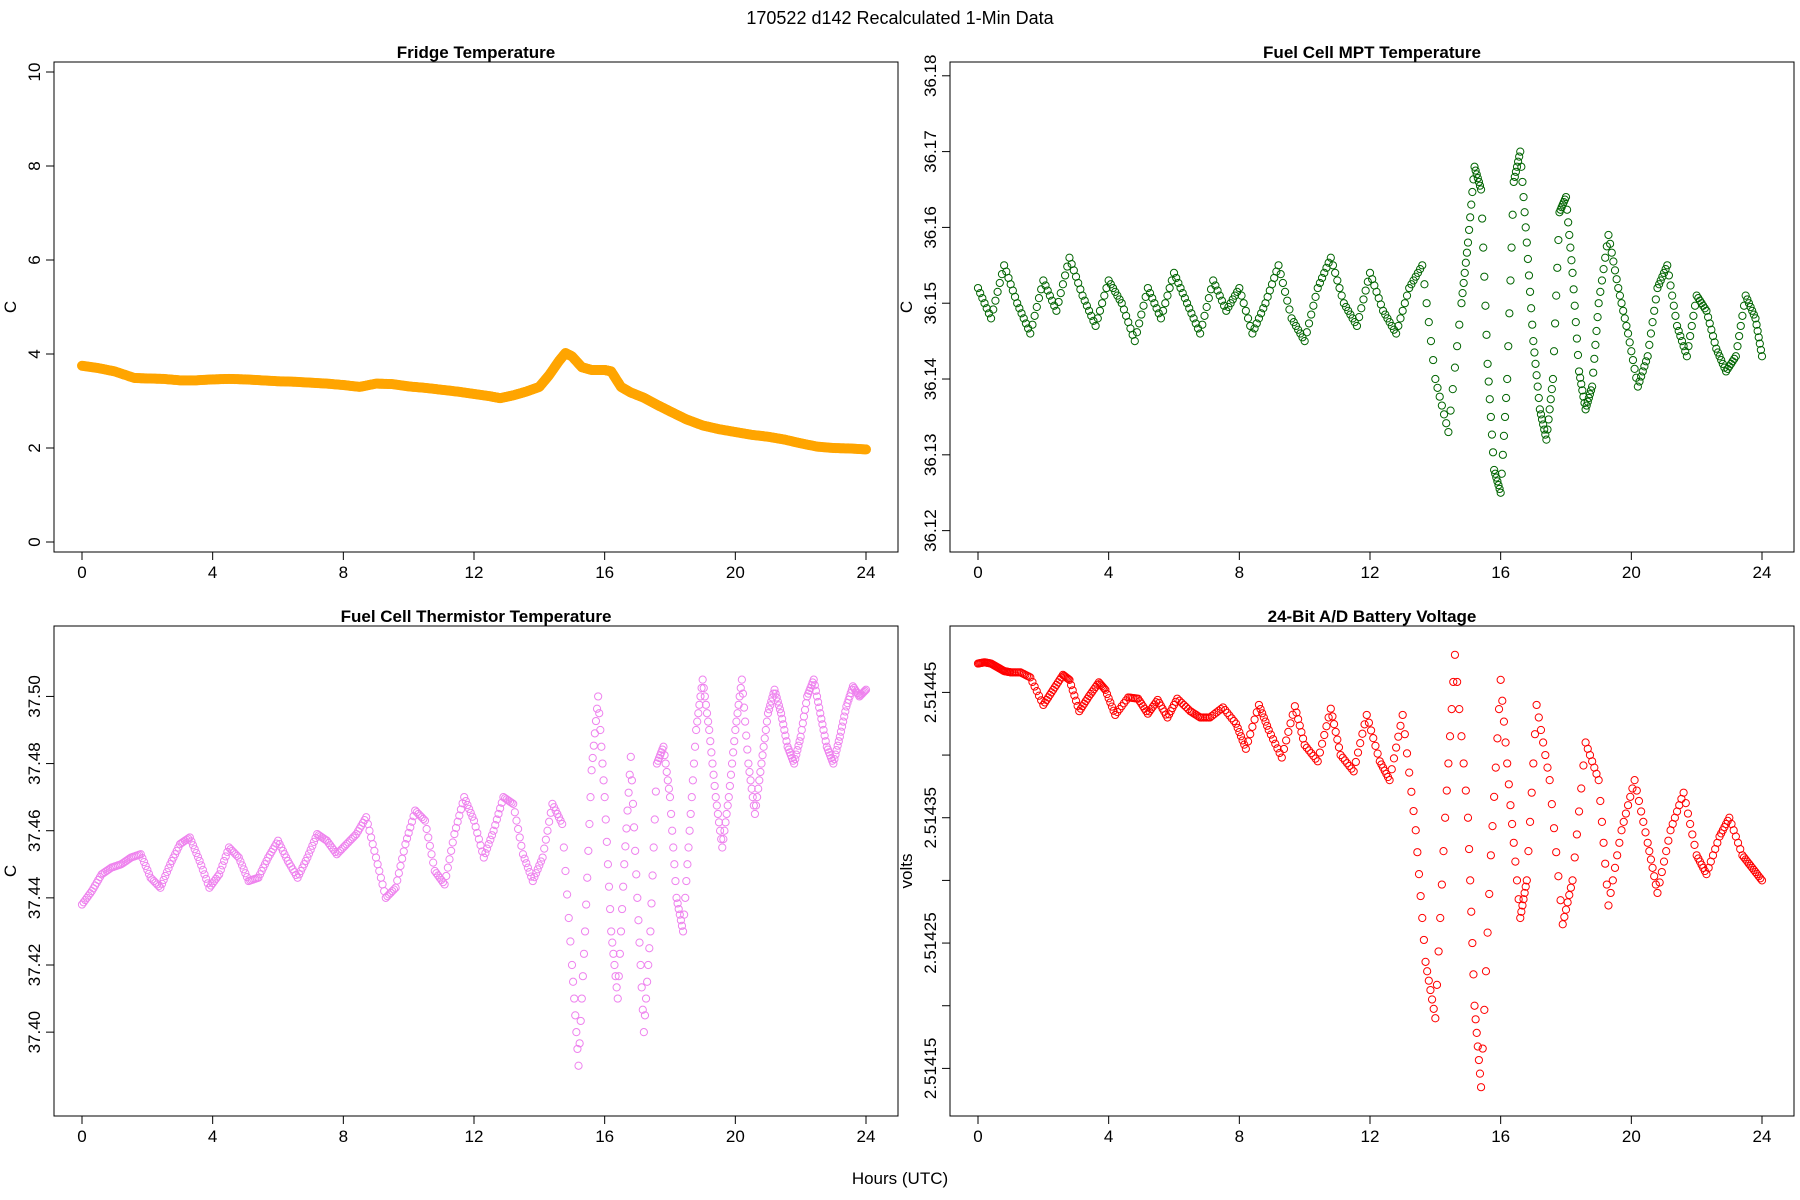 The image size is (1800, 1200). What do you see at coordinates (1239, 1136) in the screenshot?
I see `x-tick-label: 8` at bounding box center [1239, 1136].